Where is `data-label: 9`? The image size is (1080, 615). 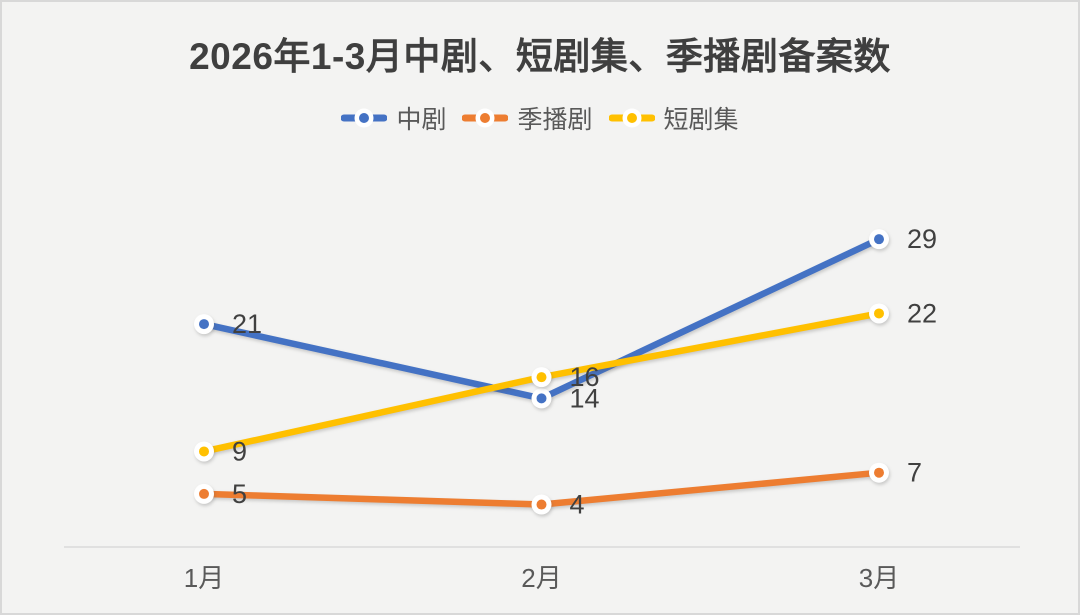
data-label: 9 is located at coordinates (239, 451).